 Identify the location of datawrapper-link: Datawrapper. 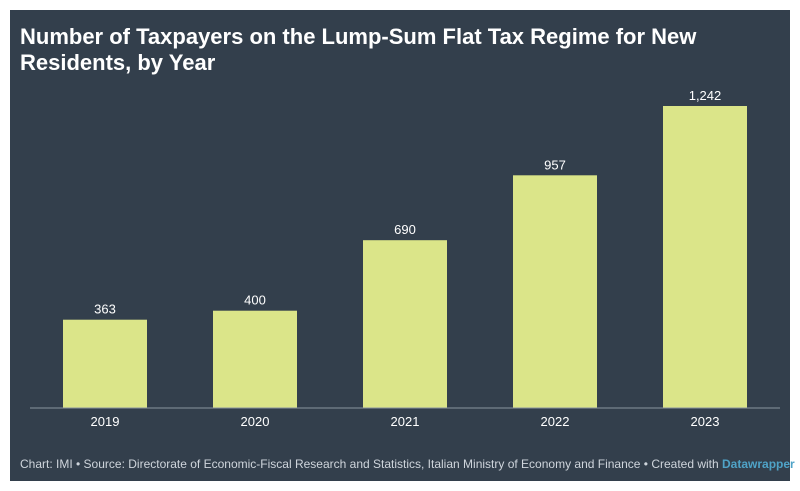
(758, 464).